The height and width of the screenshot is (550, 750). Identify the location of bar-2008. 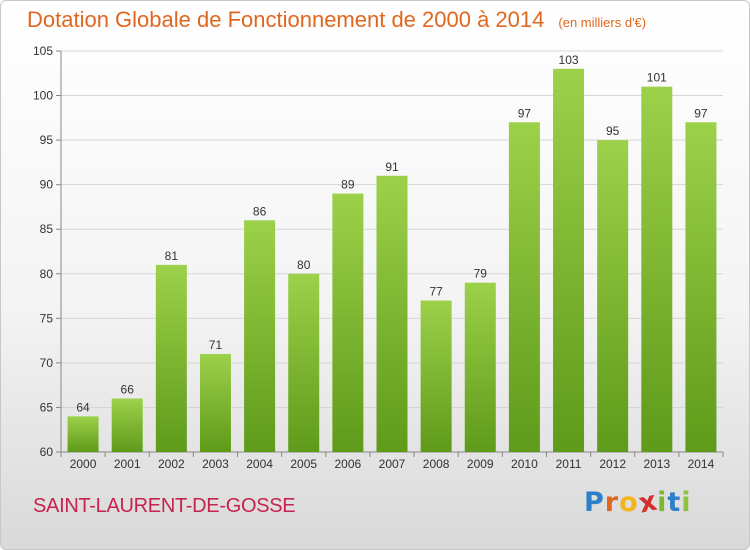
(436, 376).